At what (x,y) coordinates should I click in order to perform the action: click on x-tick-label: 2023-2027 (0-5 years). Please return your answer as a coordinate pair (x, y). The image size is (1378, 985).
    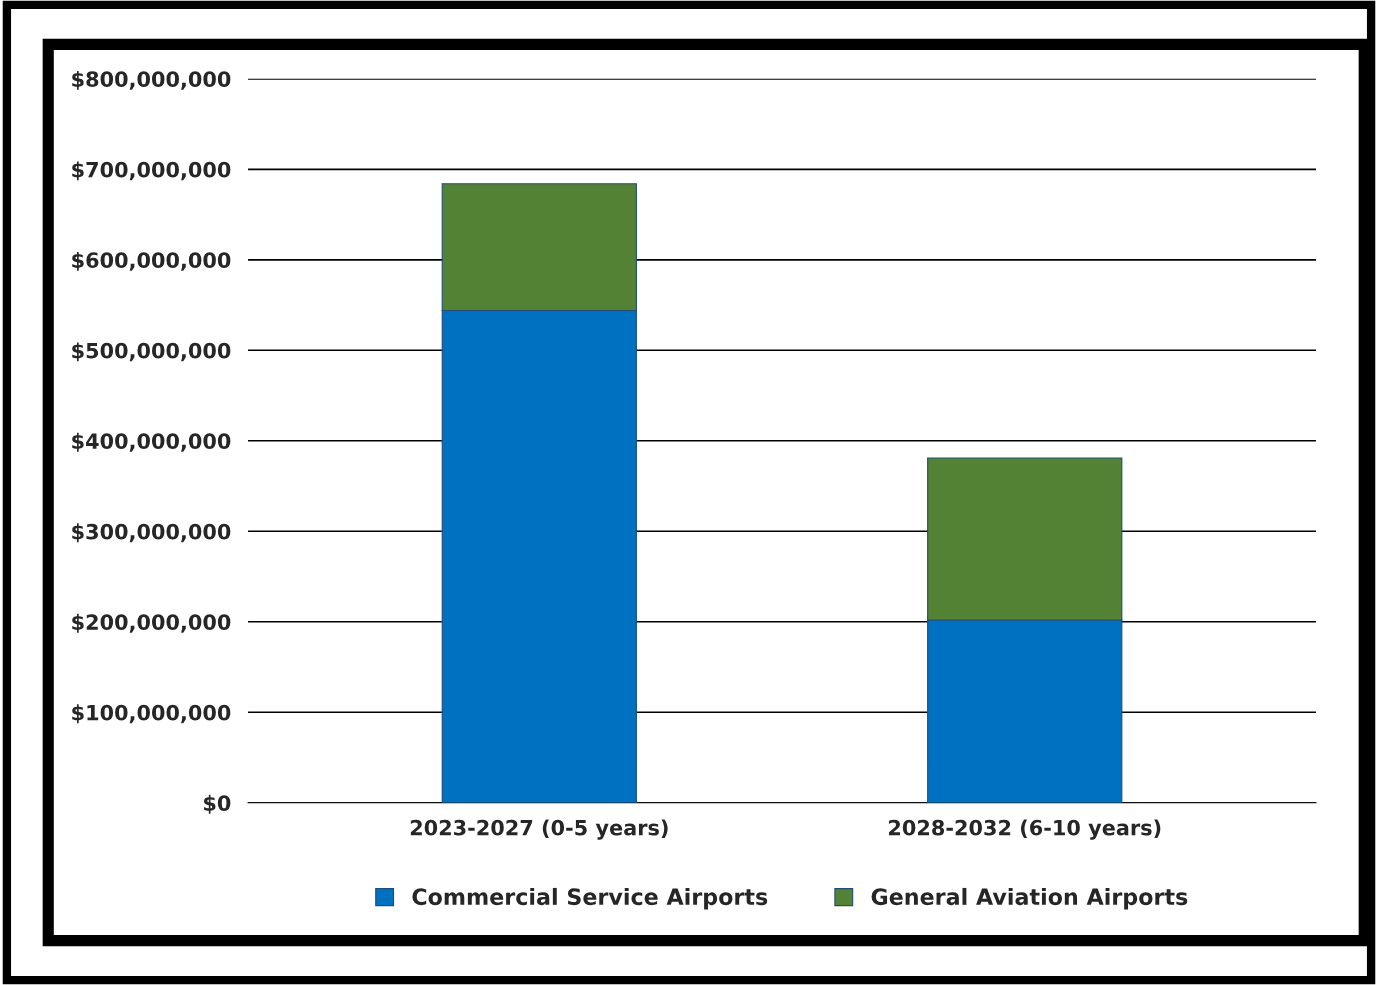
    Looking at the image, I should click on (539, 829).